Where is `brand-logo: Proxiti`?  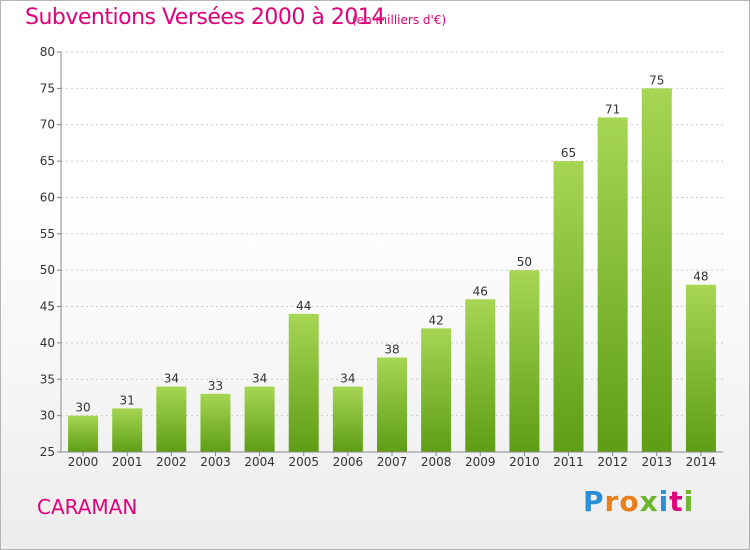 brand-logo: Proxiti is located at coordinates (638, 501).